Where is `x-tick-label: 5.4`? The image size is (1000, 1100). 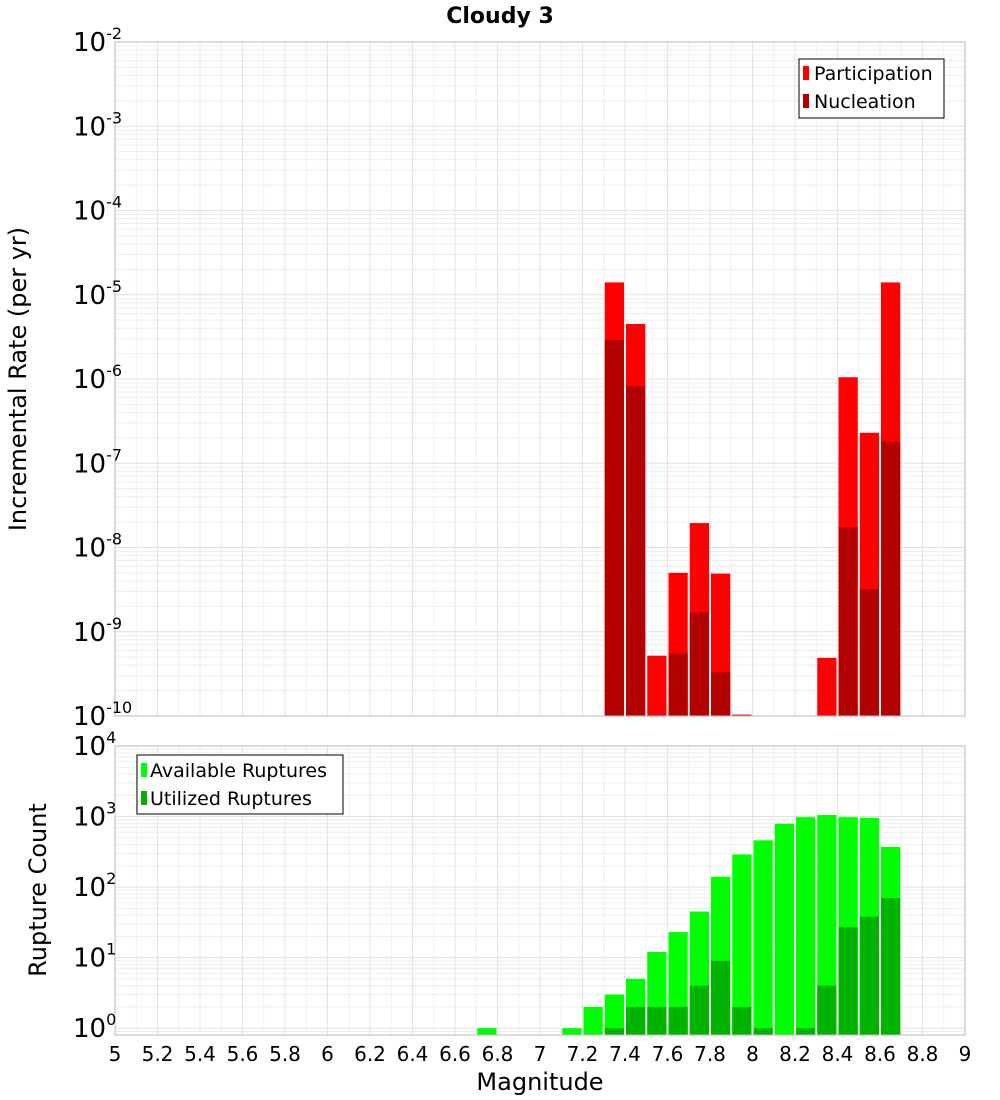
x-tick-label: 5.4 is located at coordinates (200, 1054).